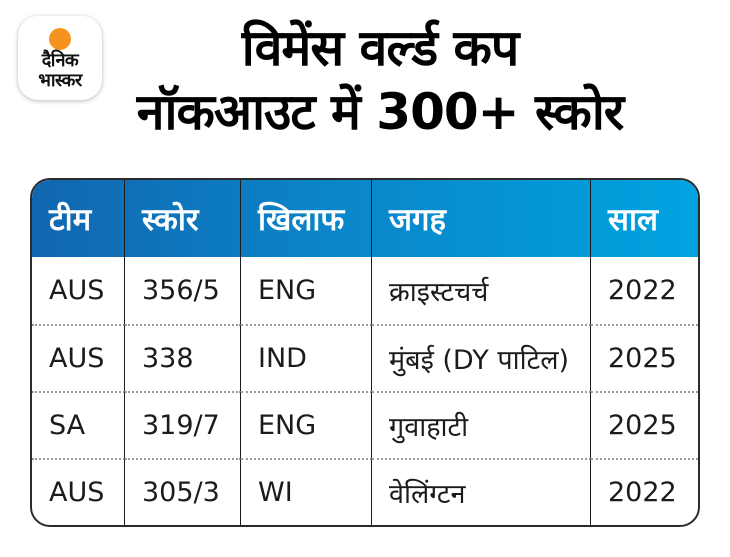 The height and width of the screenshot is (557, 730). Describe the element at coordinates (380, 48) in the screenshot. I see `page-title-line1: विमेंस वर्ल्ड कप` at that location.